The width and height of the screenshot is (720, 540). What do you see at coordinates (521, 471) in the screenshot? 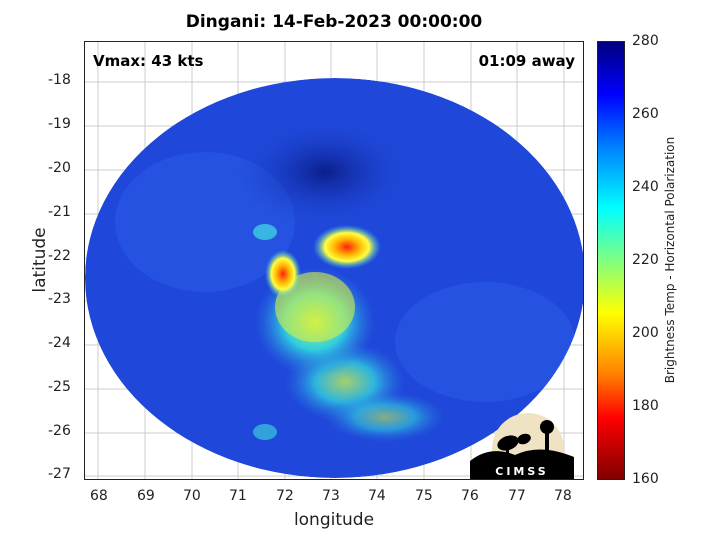
I see `svg-text: CIMSS` at bounding box center [521, 471].